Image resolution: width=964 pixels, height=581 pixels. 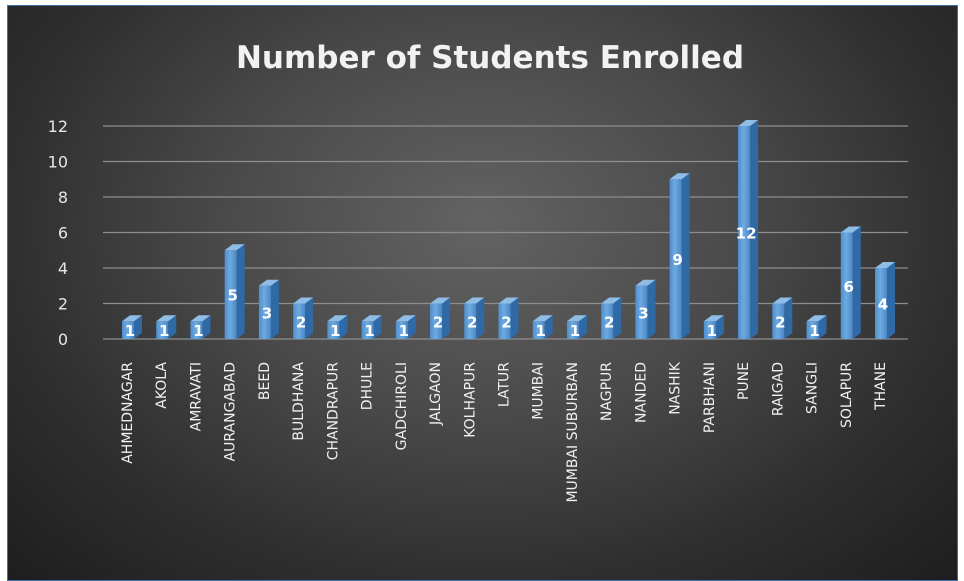 I want to click on x-tick-label: GADCHIROLI, so click(x=402, y=406).